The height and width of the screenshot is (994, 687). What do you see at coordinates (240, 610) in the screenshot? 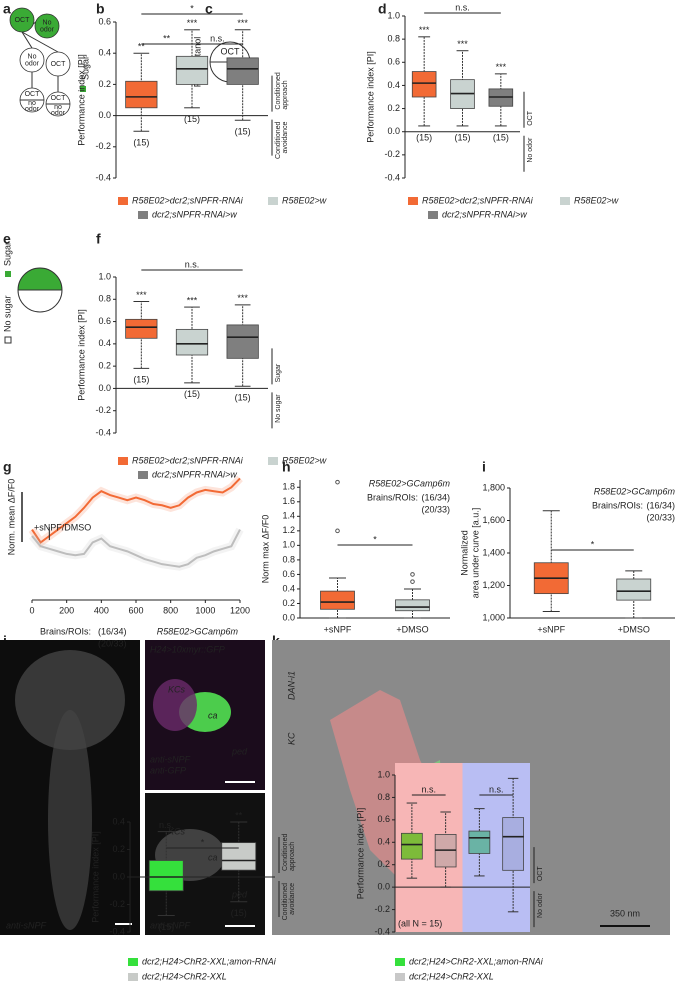
I see `x-tick-label: 1200` at bounding box center [240, 610].